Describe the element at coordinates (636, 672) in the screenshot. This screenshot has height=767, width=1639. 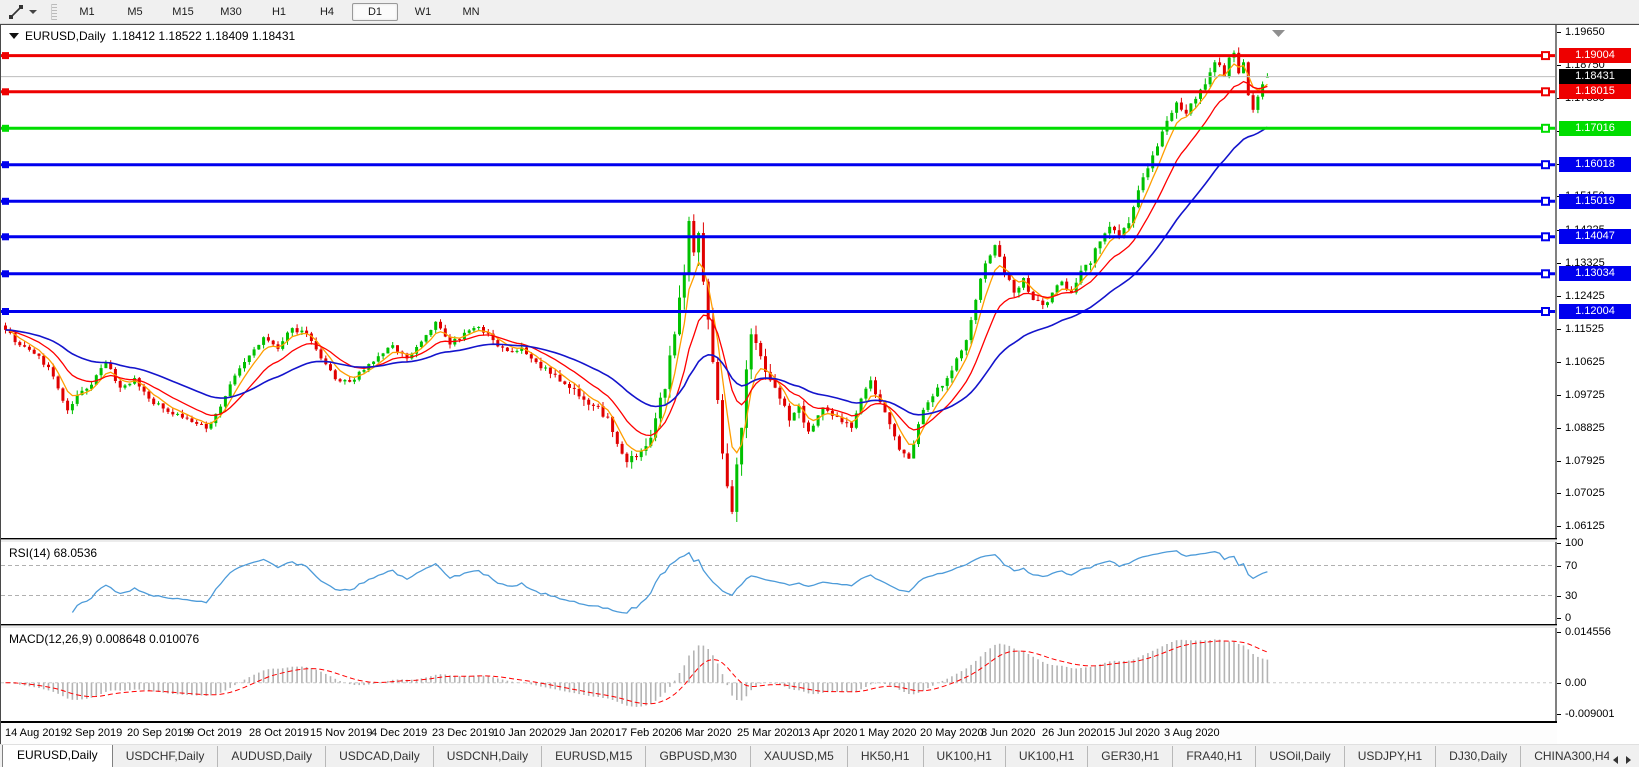
I see `macd-signal-line` at that location.